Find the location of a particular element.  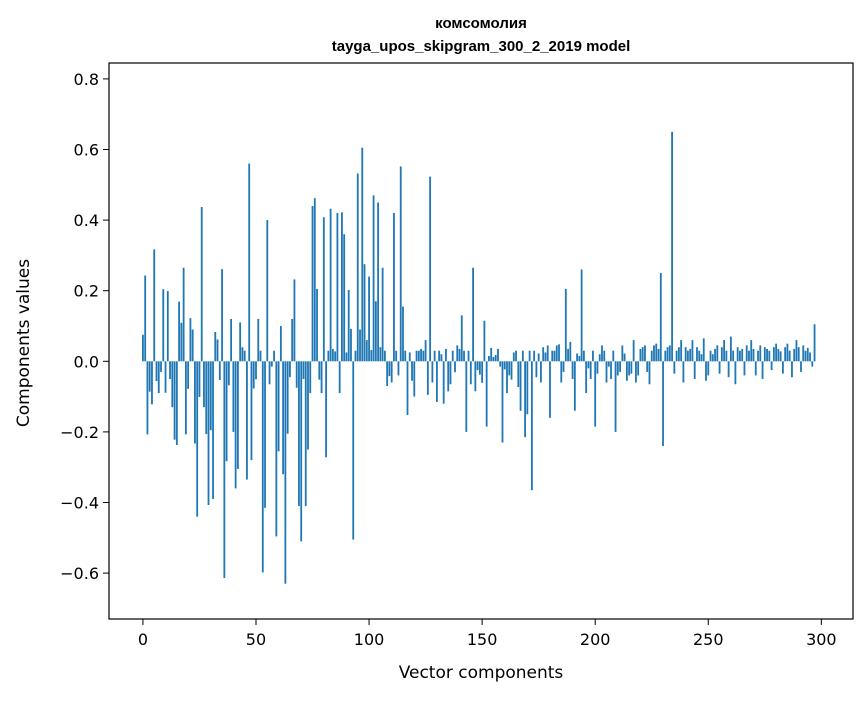

y-axis-ticks: −0.6 −0.4 −0.2 0.0 0.2 0.4 0.6 0.8 is located at coordinates (84, 326).